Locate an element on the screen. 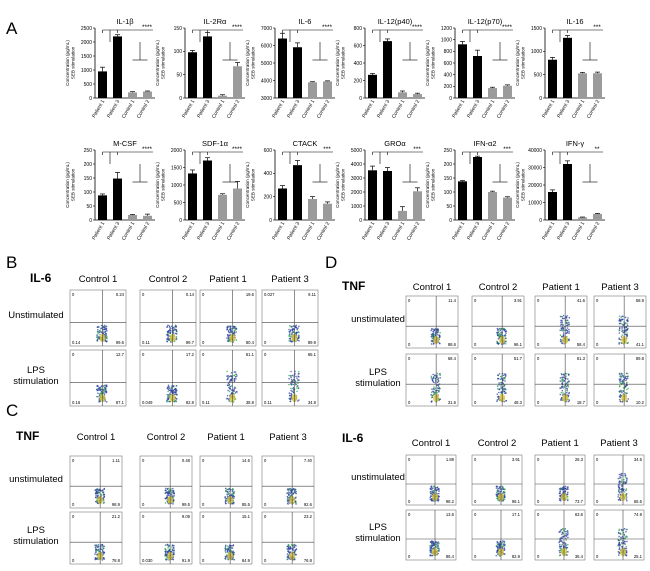 The width and height of the screenshot is (650, 571). quadrant-value: 7.40 is located at coordinates (308, 460).